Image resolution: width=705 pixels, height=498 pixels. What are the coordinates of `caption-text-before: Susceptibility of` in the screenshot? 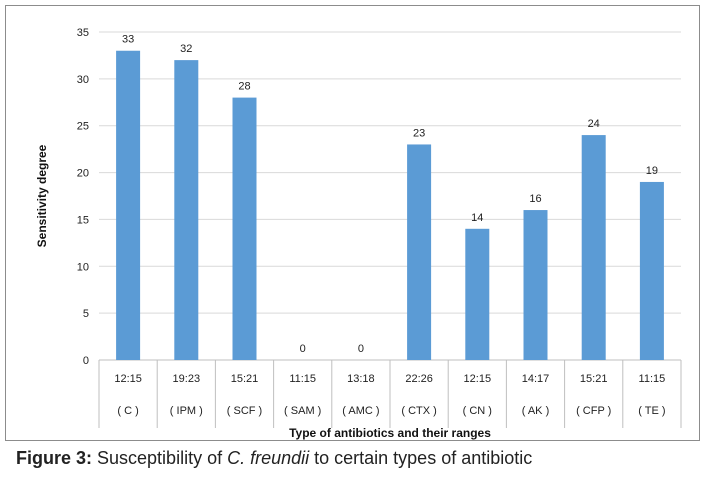 It's located at (160, 458).